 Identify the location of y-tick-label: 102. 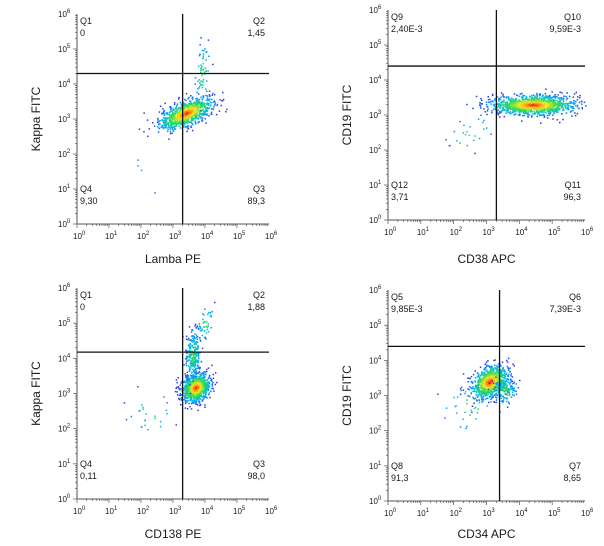
(375, 150).